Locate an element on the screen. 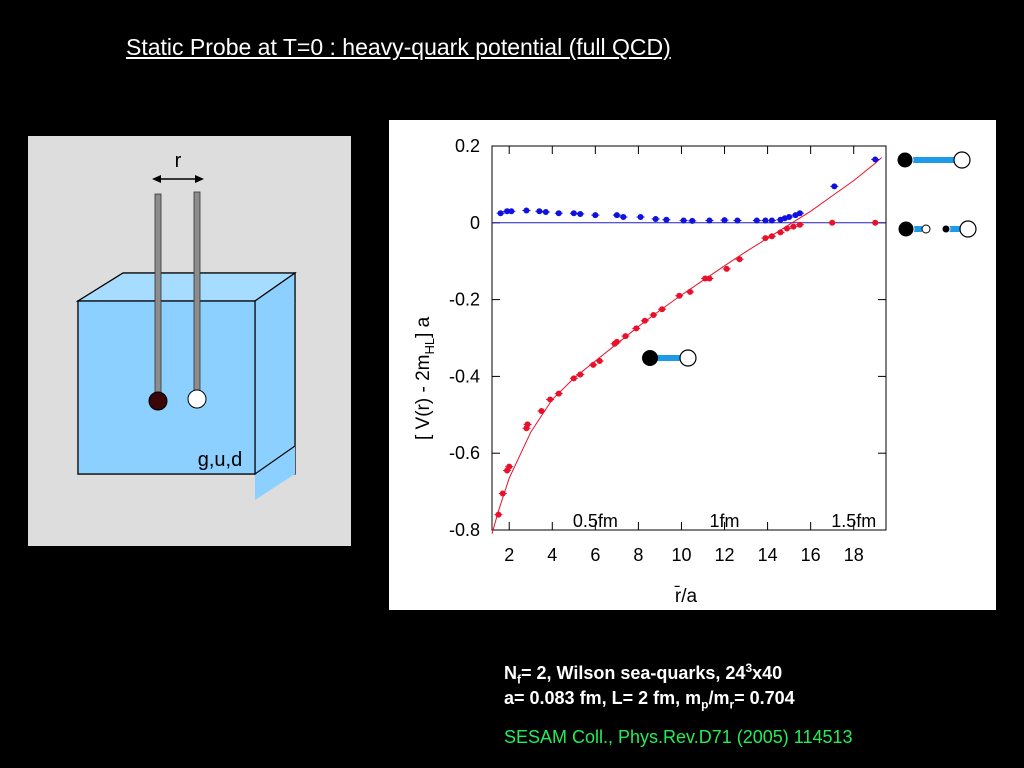 This screenshot has height=768, width=1024. right-probe-rod is located at coordinates (197, 295).